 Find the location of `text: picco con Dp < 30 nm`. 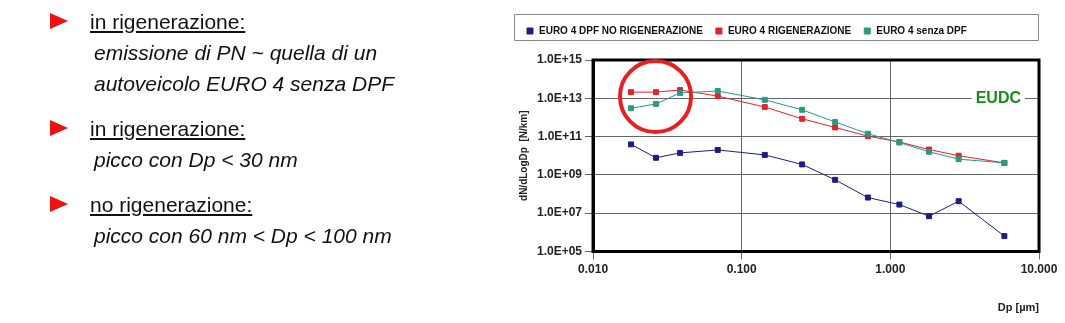

text: picco con Dp < 30 nm is located at coordinates (195, 160).